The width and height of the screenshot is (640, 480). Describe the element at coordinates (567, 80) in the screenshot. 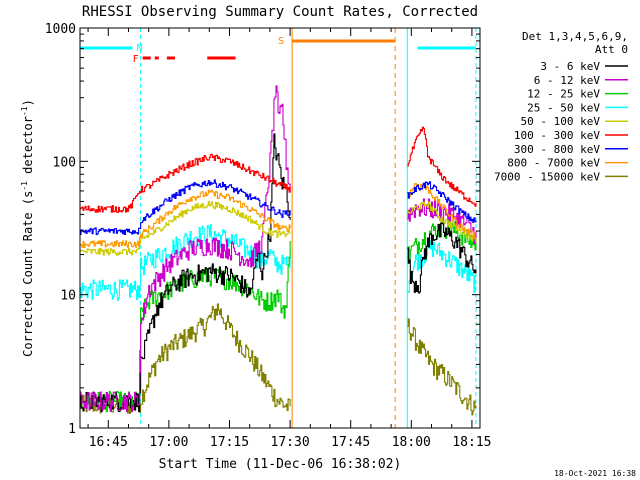

I see `legend-label: 6 - 12 keV` at that location.